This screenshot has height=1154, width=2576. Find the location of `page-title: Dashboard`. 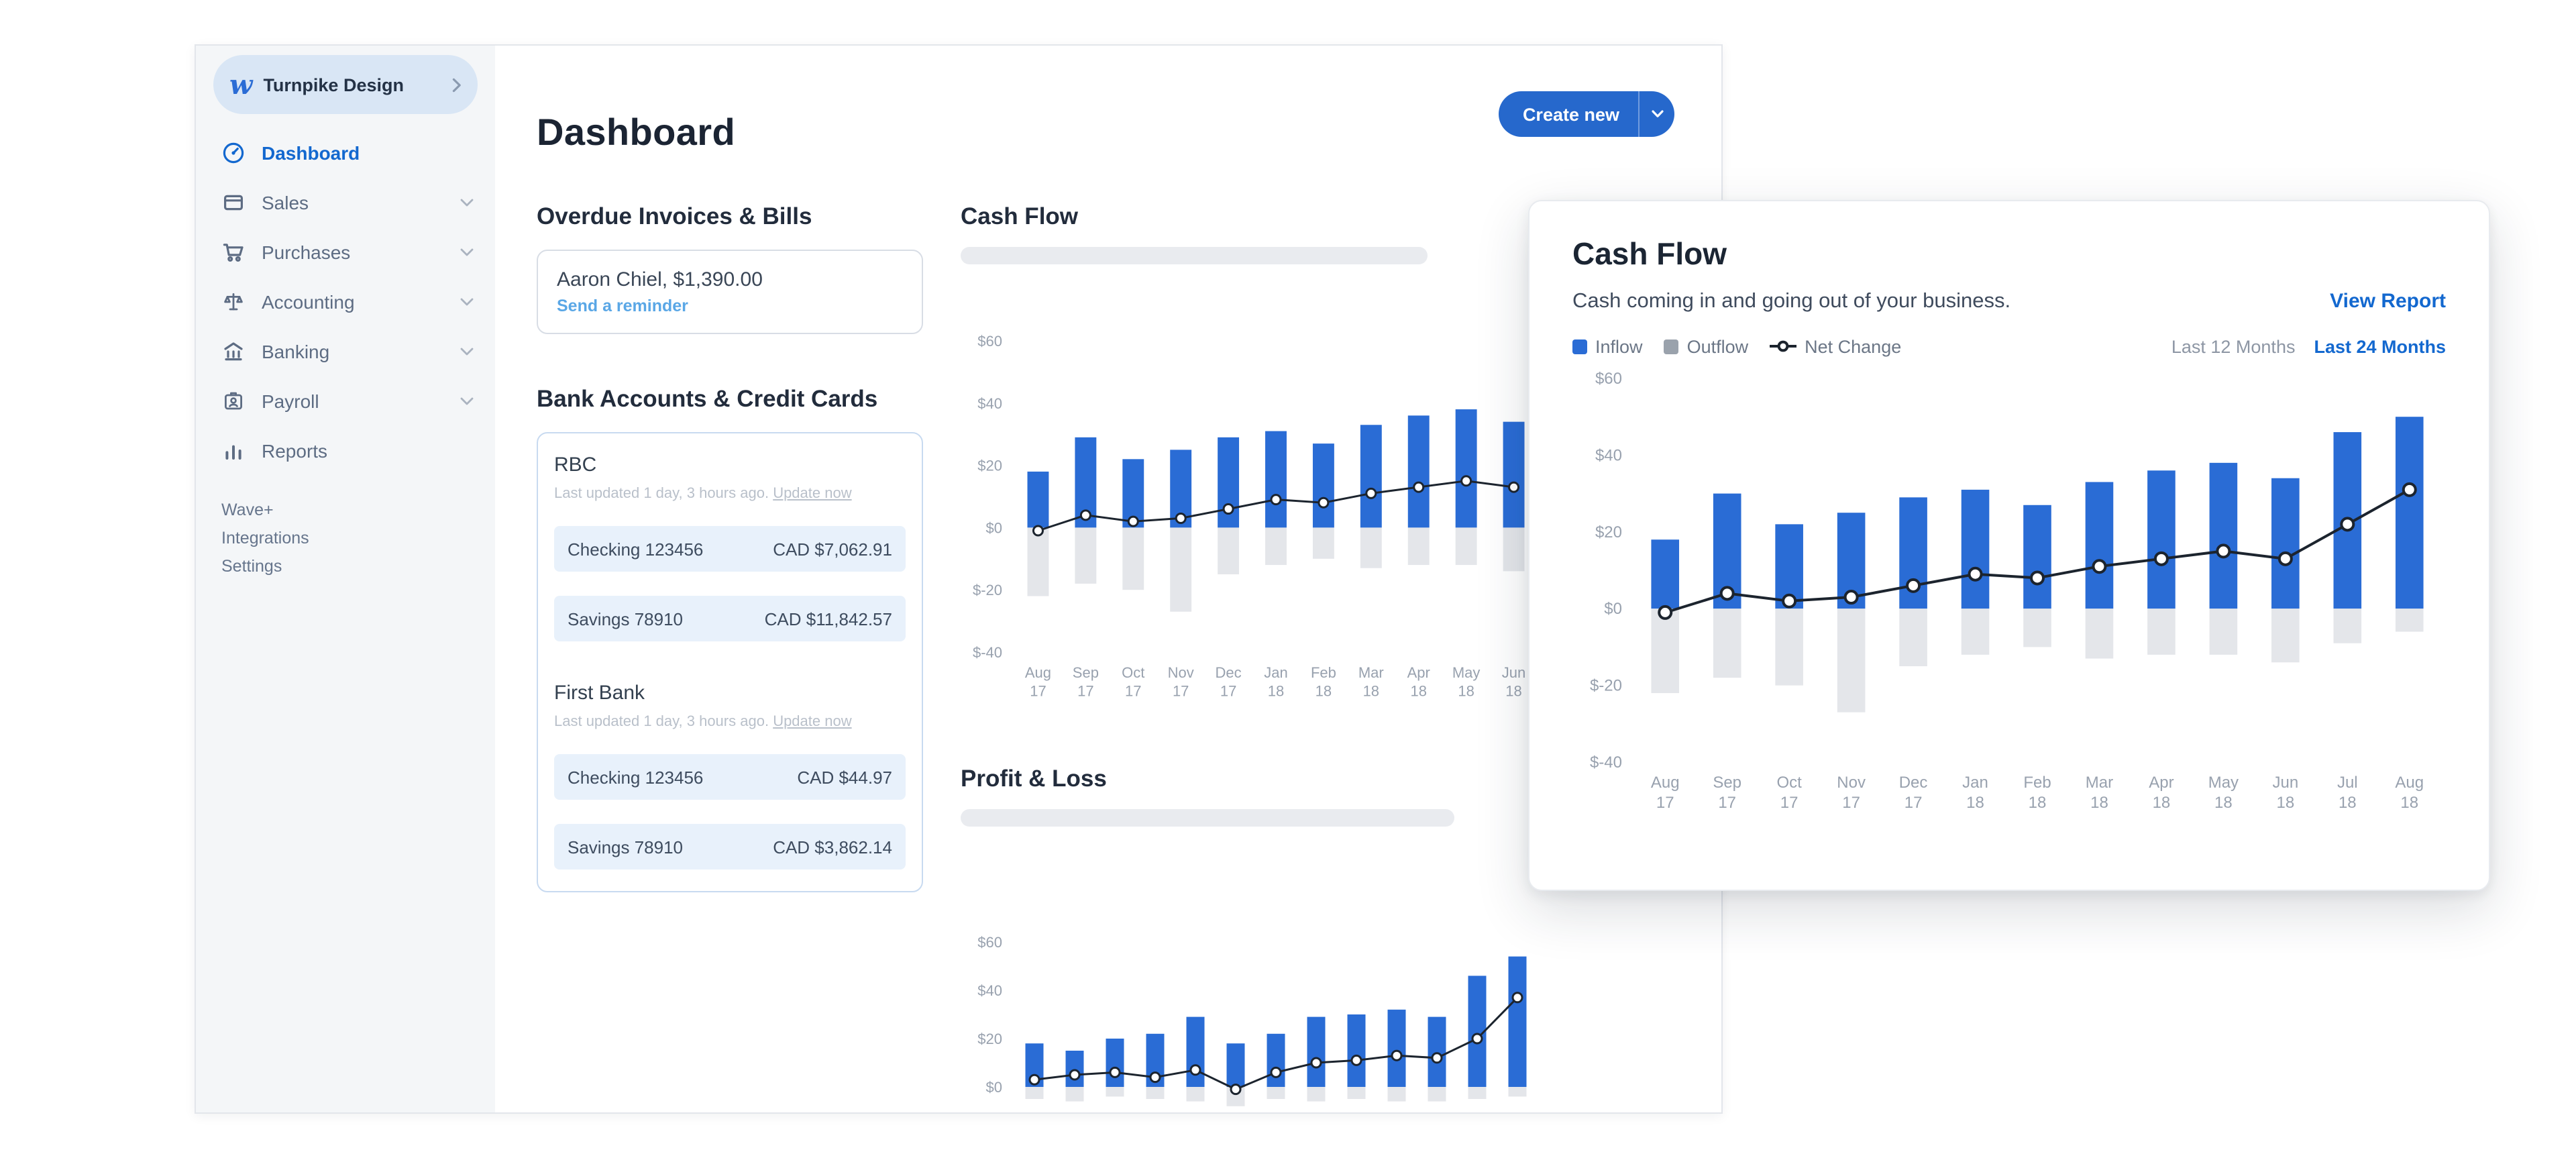

page-title: Dashboard is located at coordinates (636, 132).